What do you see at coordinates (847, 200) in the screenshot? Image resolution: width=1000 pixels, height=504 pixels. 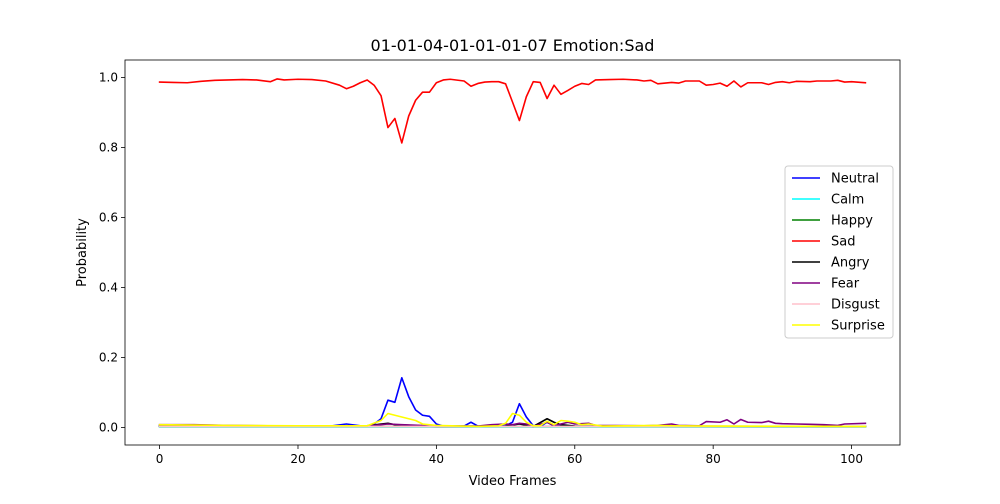 I see `legend-label-calm: Calm` at bounding box center [847, 200].